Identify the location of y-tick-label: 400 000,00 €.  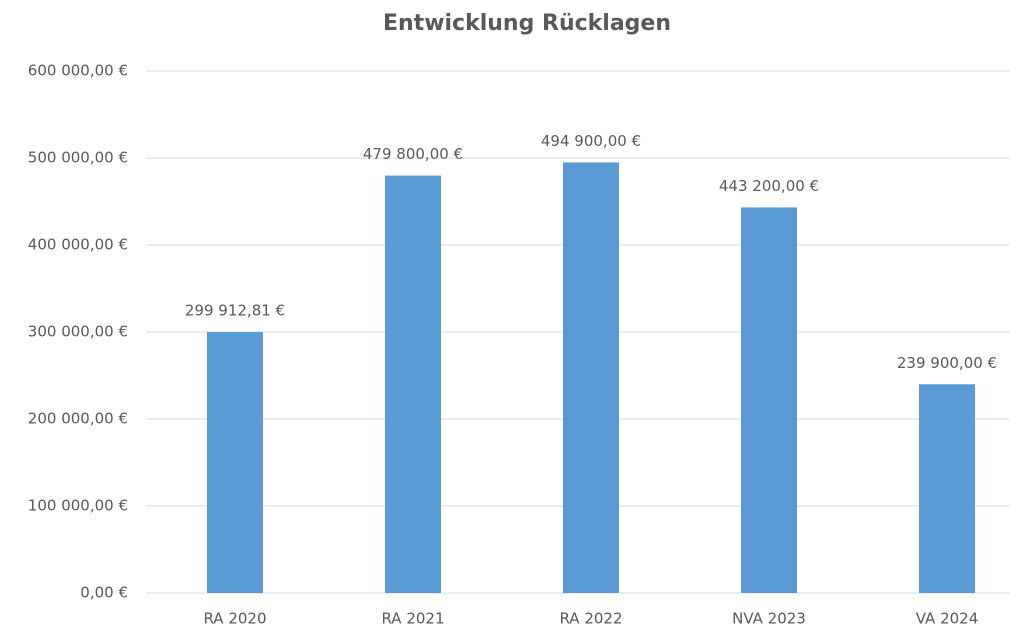
(78, 245).